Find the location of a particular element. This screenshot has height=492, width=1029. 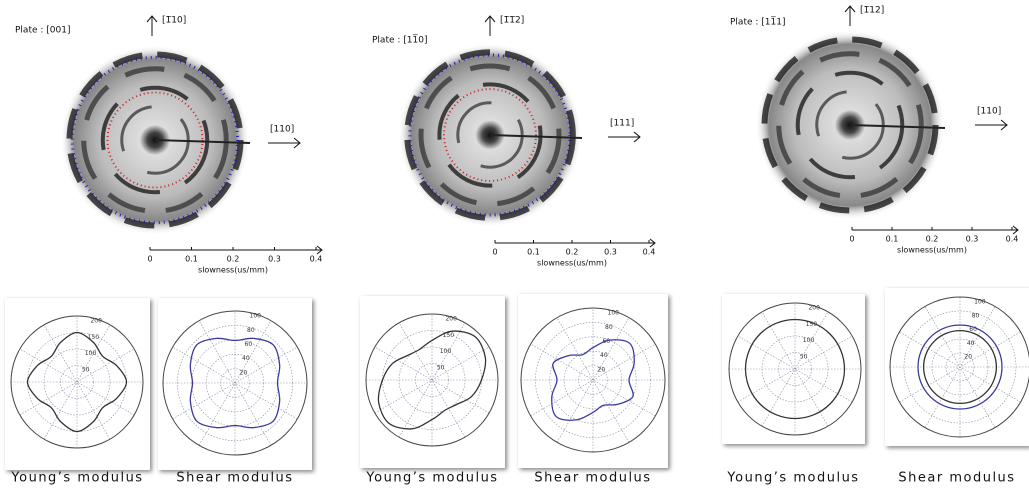

r-tick-label: 50 is located at coordinates (86, 369).